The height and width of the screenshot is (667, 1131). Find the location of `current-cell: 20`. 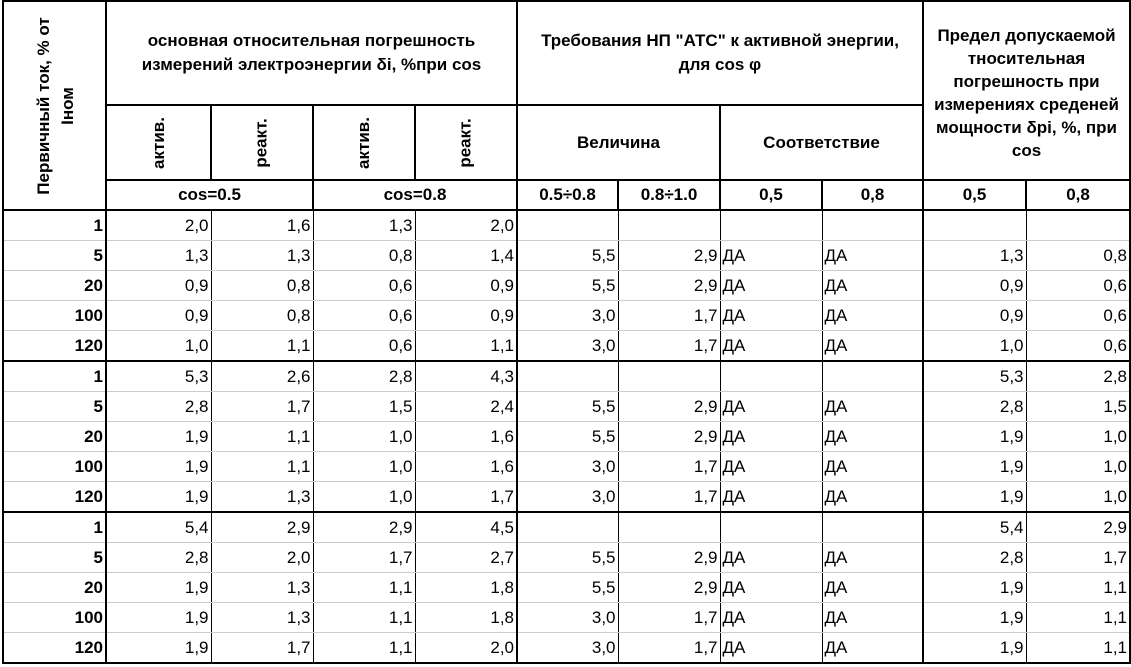

current-cell: 20 is located at coordinates (54, 436).